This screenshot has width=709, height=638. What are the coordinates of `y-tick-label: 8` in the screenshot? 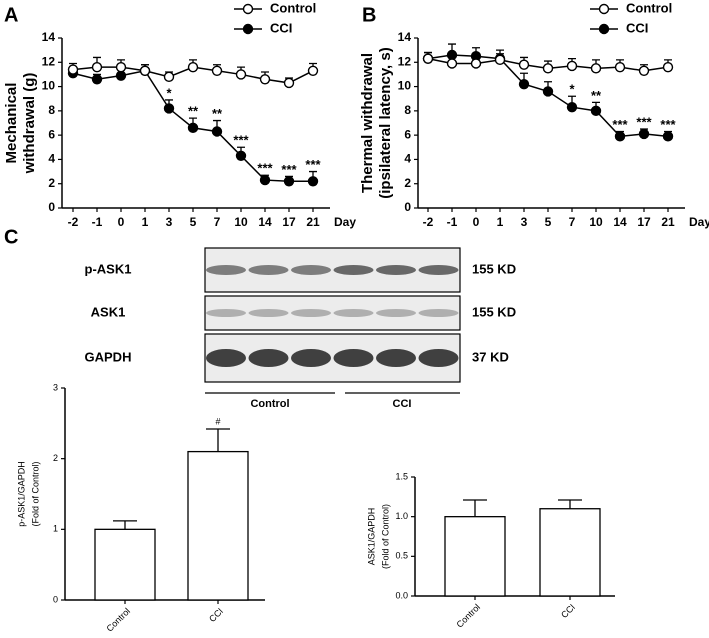 It's located at (51, 110).